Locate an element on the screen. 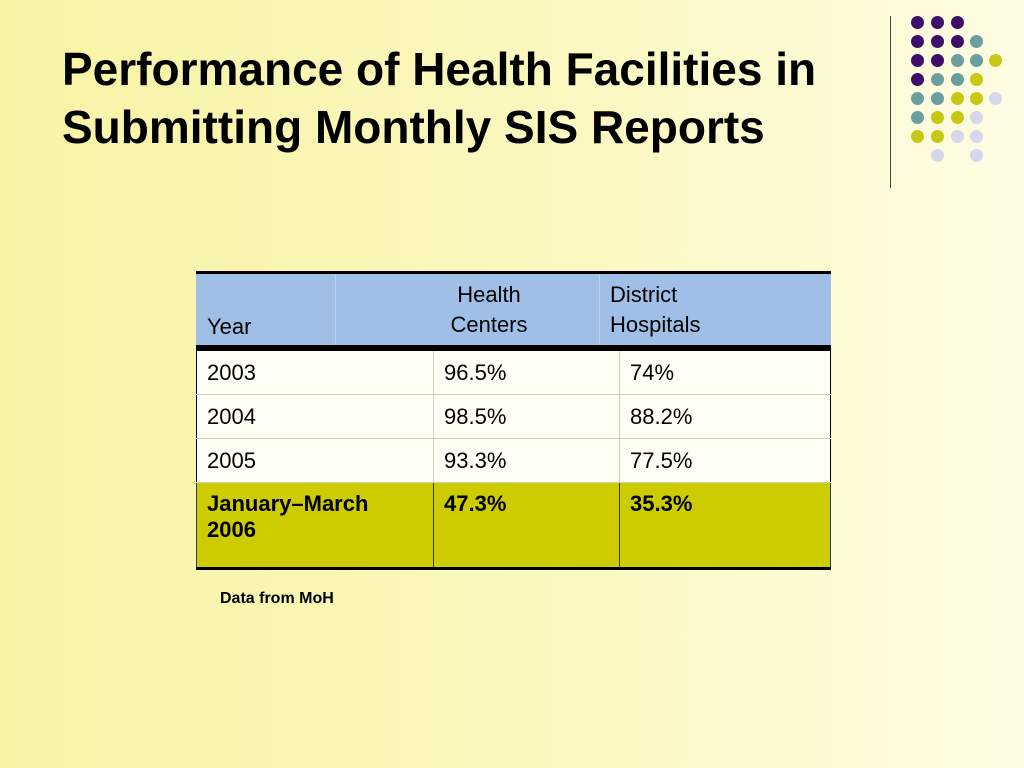 The image size is (1024, 768). cell-health-centers: 93.3% is located at coordinates (526, 460).